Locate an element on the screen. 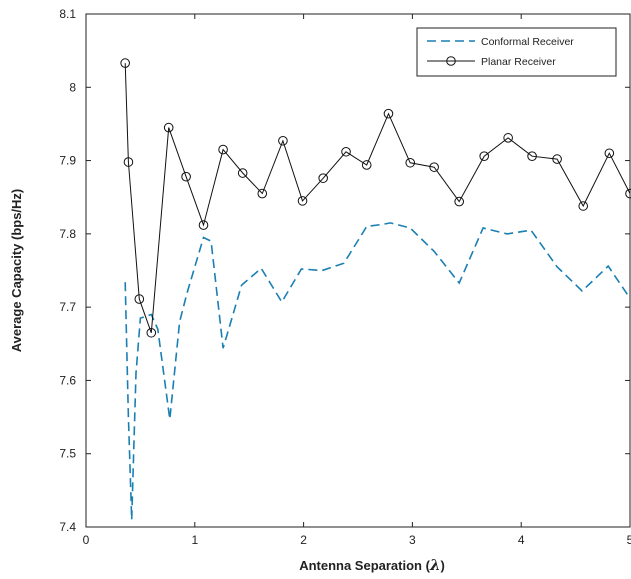 The image size is (631, 579). y-tick-label: 8 is located at coordinates (72, 87).